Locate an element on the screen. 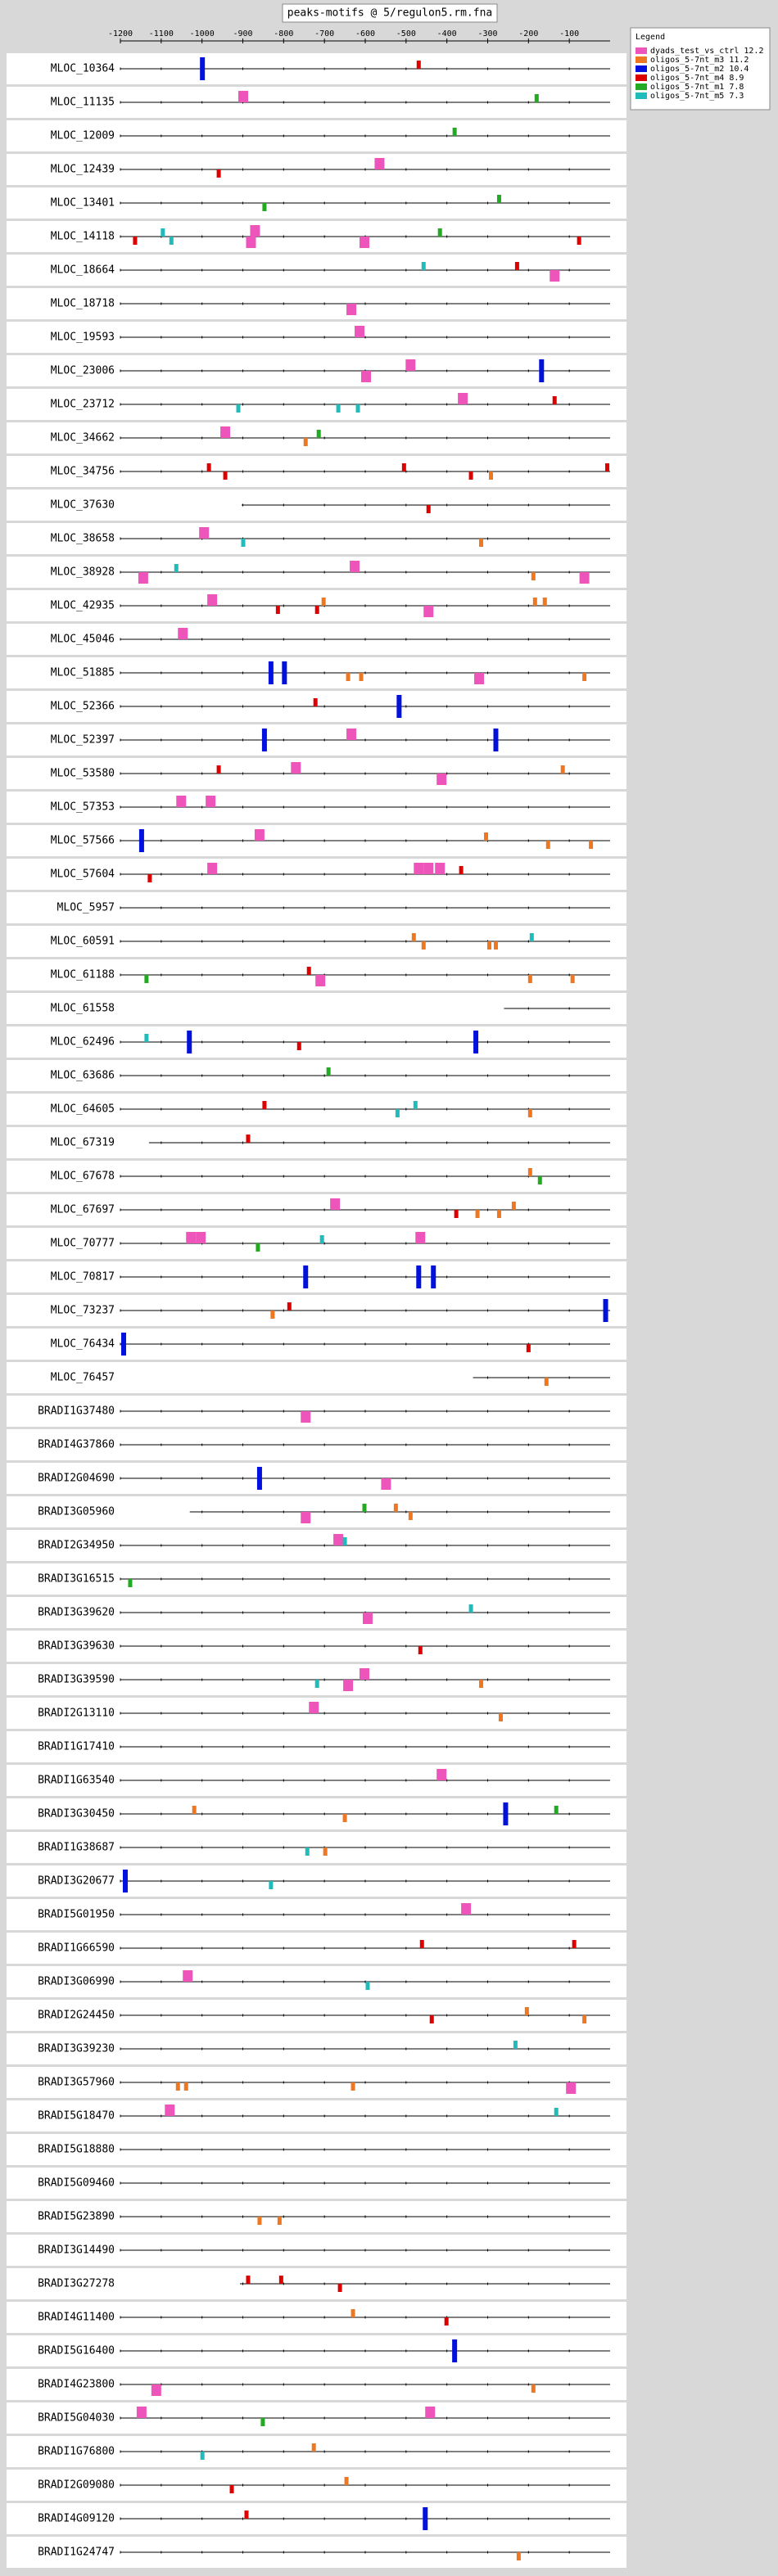  x-tick-label: -700 is located at coordinates (324, 33).